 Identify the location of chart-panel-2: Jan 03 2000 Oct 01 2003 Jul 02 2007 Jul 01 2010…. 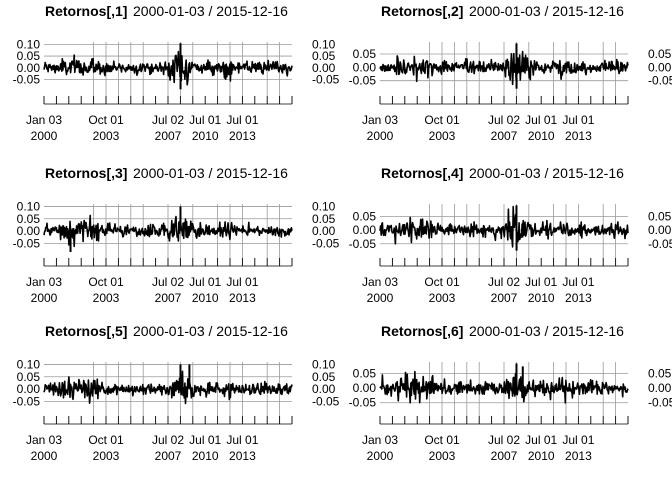
(510, 73).